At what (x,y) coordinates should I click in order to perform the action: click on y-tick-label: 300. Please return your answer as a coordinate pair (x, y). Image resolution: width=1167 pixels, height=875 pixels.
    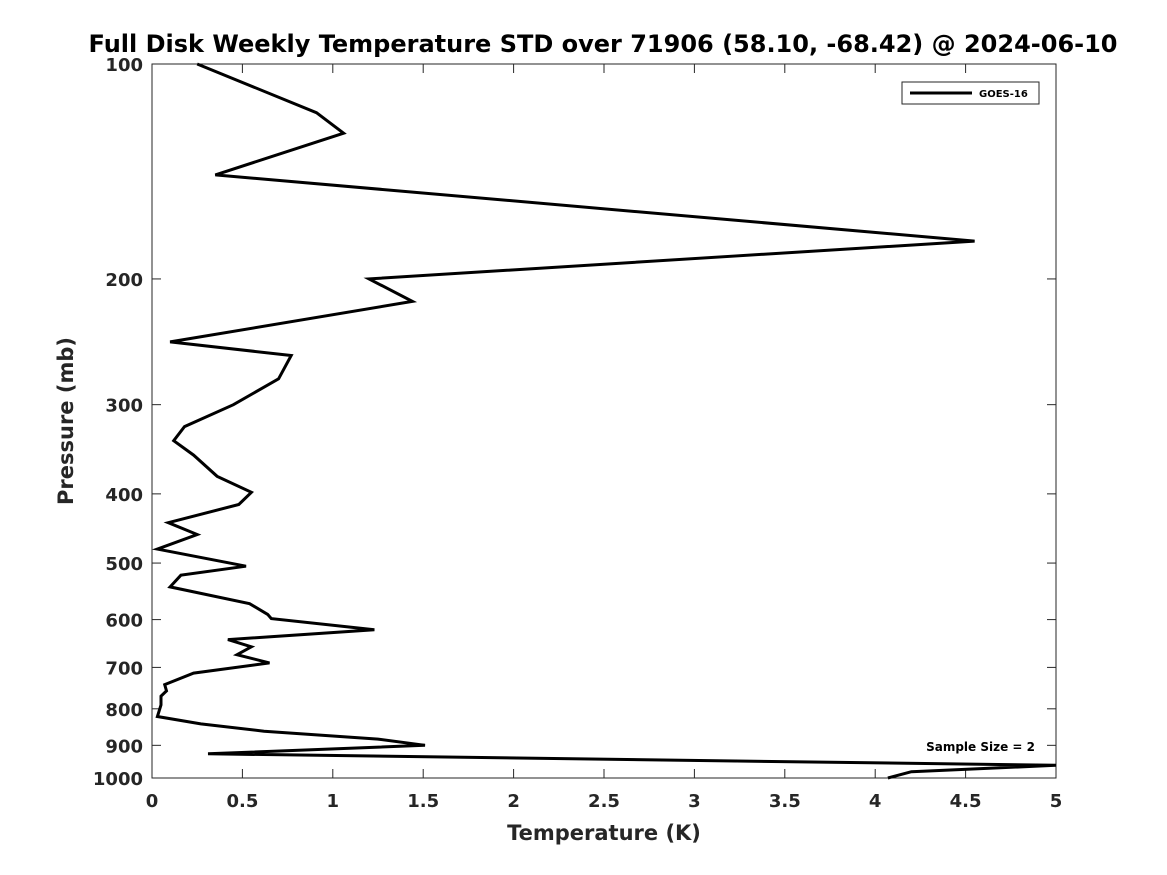
    Looking at the image, I should click on (124, 406).